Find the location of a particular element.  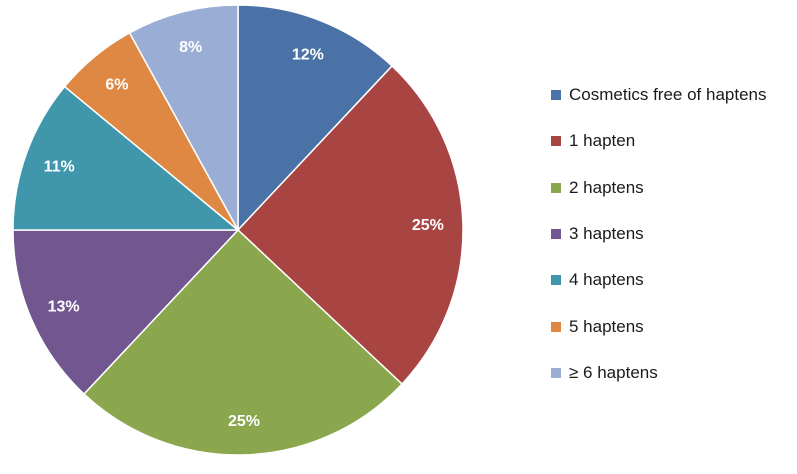

legend-label: Cosmetics free of haptens is located at coordinates (668, 95).